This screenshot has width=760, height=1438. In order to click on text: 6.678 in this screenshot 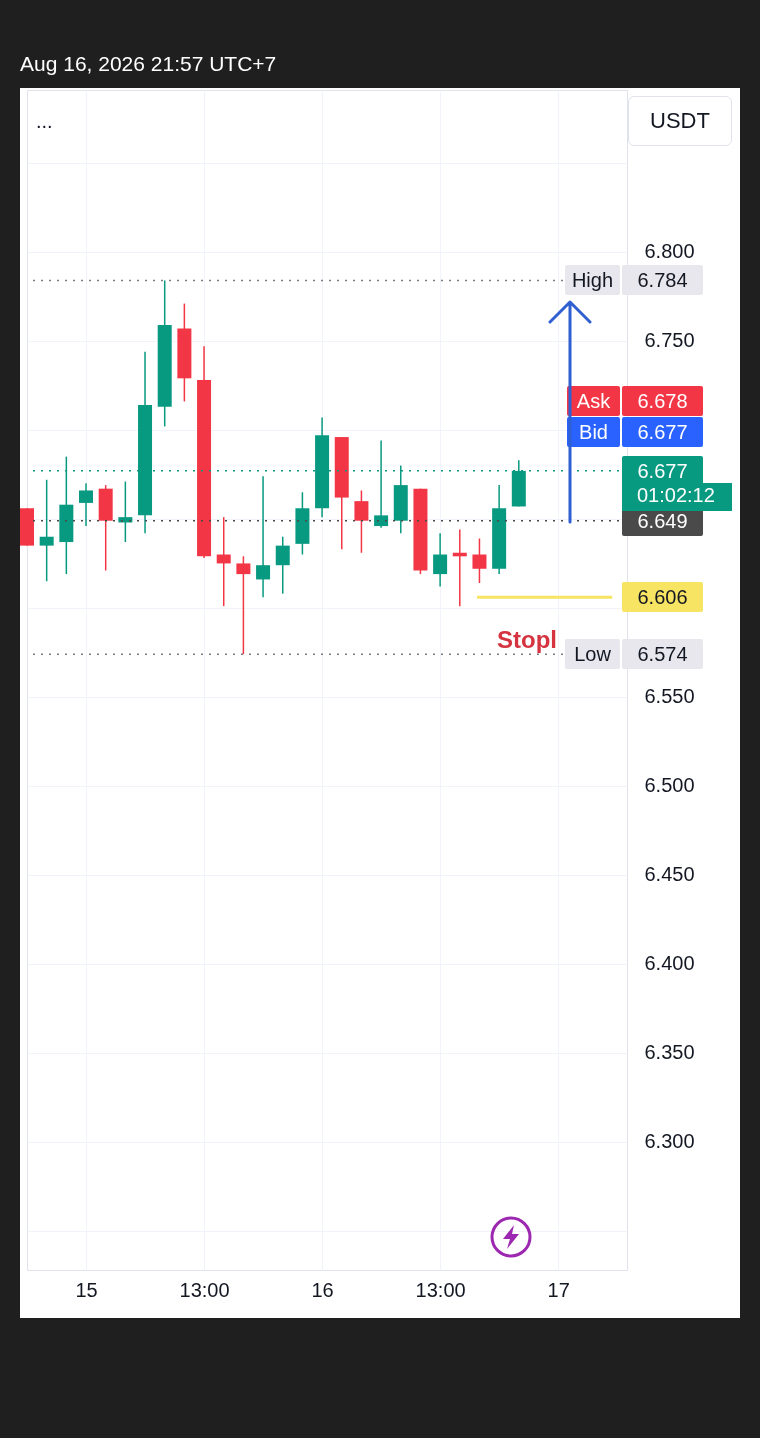, I will do `click(662, 401)`.